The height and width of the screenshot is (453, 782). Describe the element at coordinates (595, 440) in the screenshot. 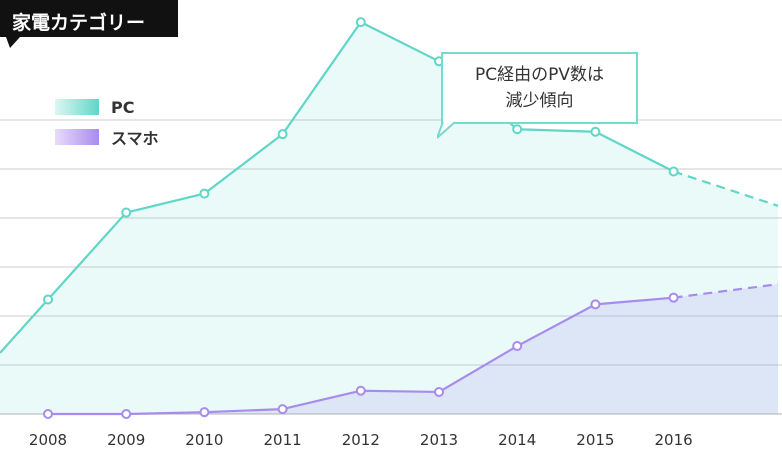

I see `x-tick-label: 2015` at that location.